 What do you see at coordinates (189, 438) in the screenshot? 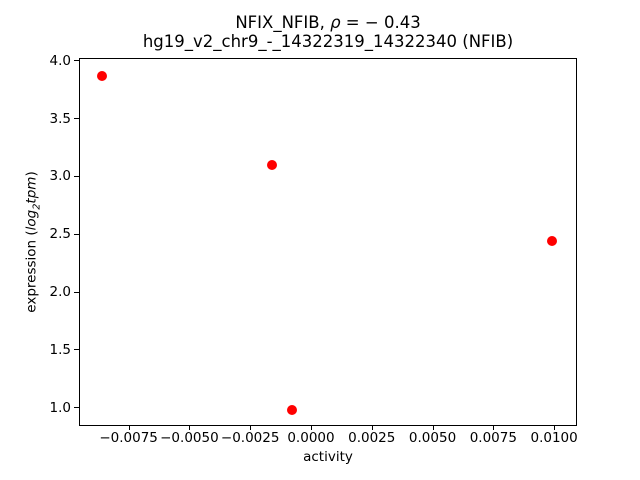
I see `x-tick-label: −0.0050` at bounding box center [189, 438].